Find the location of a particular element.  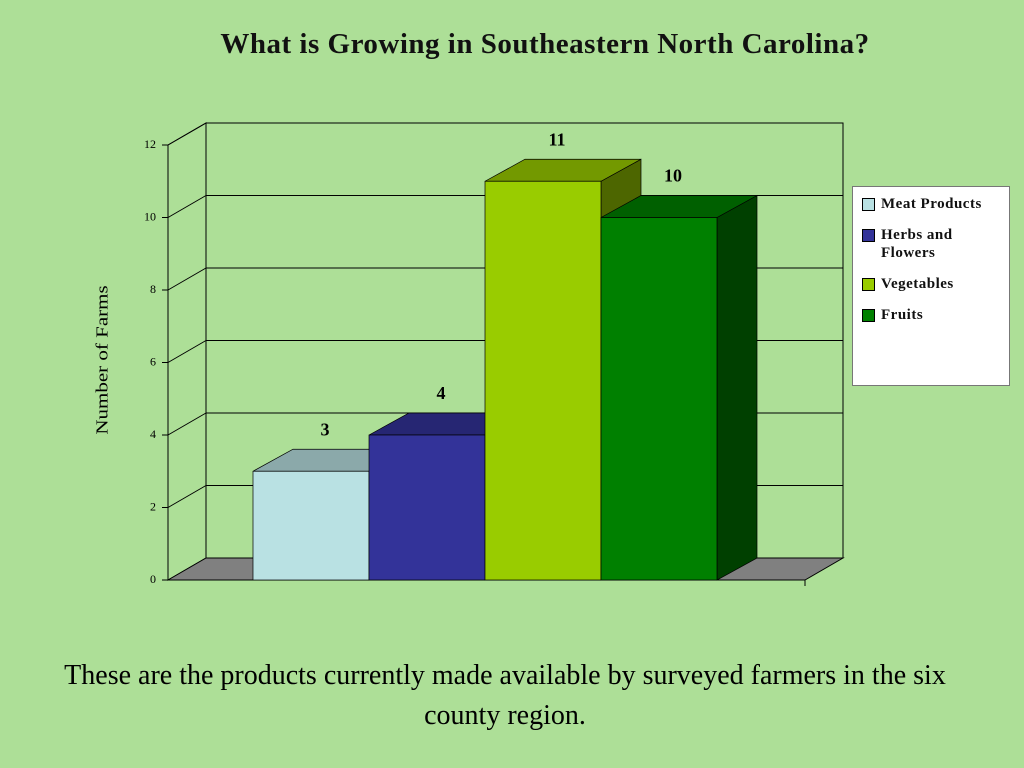

legend-label: Fruits is located at coordinates (902, 315).